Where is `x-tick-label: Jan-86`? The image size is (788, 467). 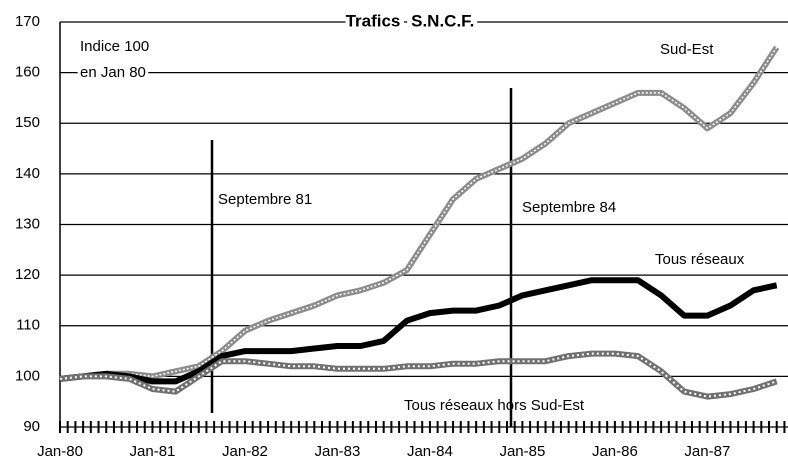 x-tick-label: Jan-86 is located at coordinates (615, 451).